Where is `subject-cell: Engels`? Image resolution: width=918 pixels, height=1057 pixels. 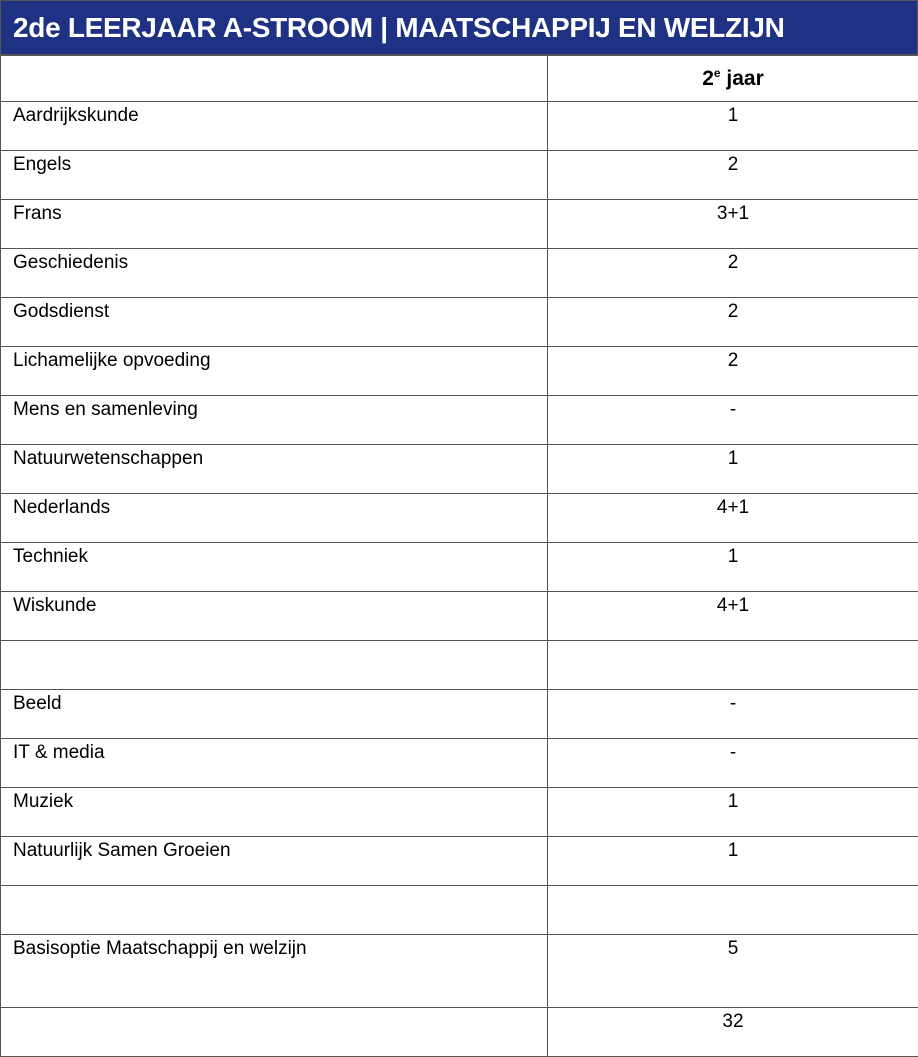
subject-cell: Engels is located at coordinates (274, 175).